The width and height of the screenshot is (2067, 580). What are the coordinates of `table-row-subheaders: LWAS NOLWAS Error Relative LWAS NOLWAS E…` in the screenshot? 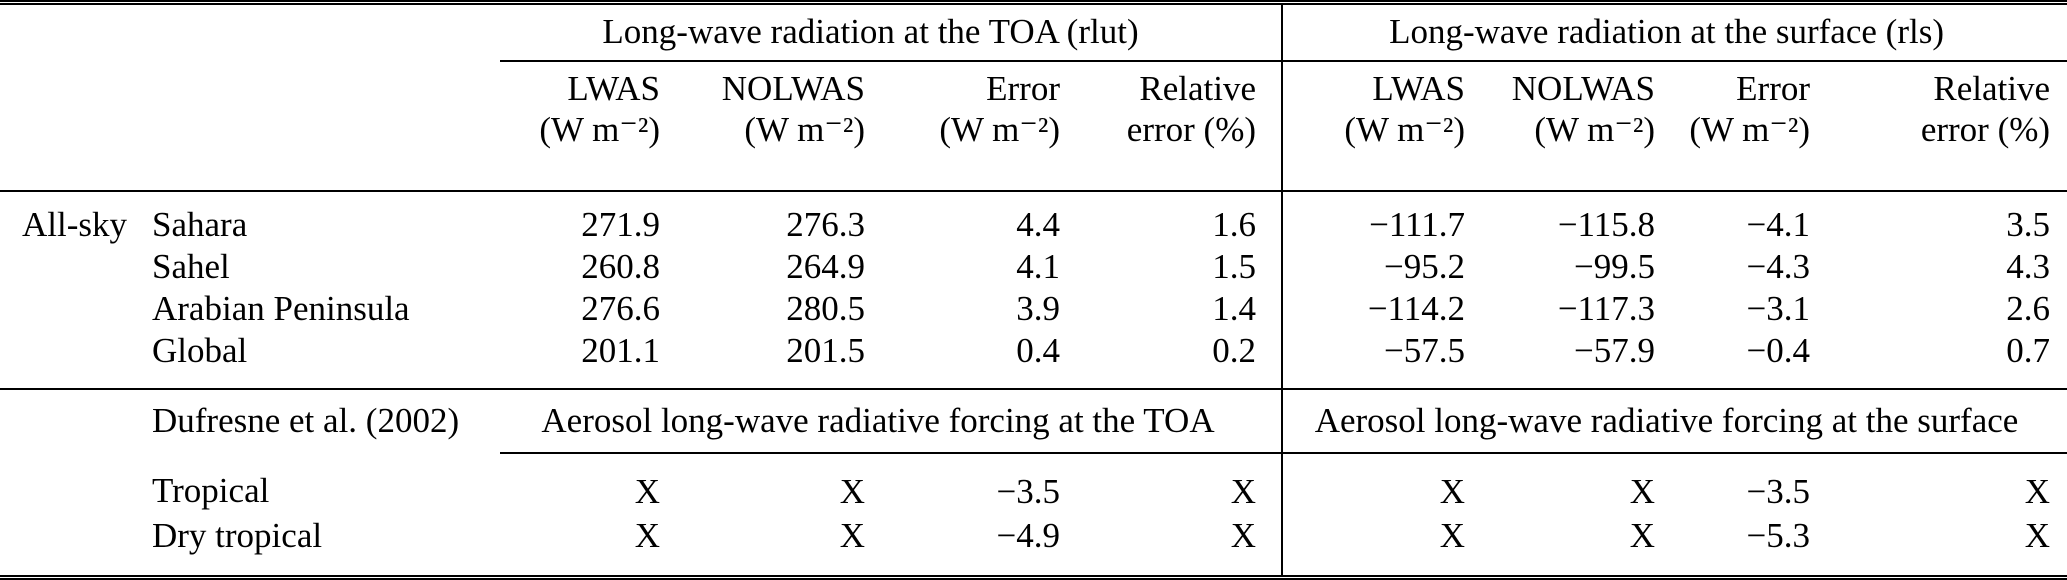 It's located at (1033, 85).